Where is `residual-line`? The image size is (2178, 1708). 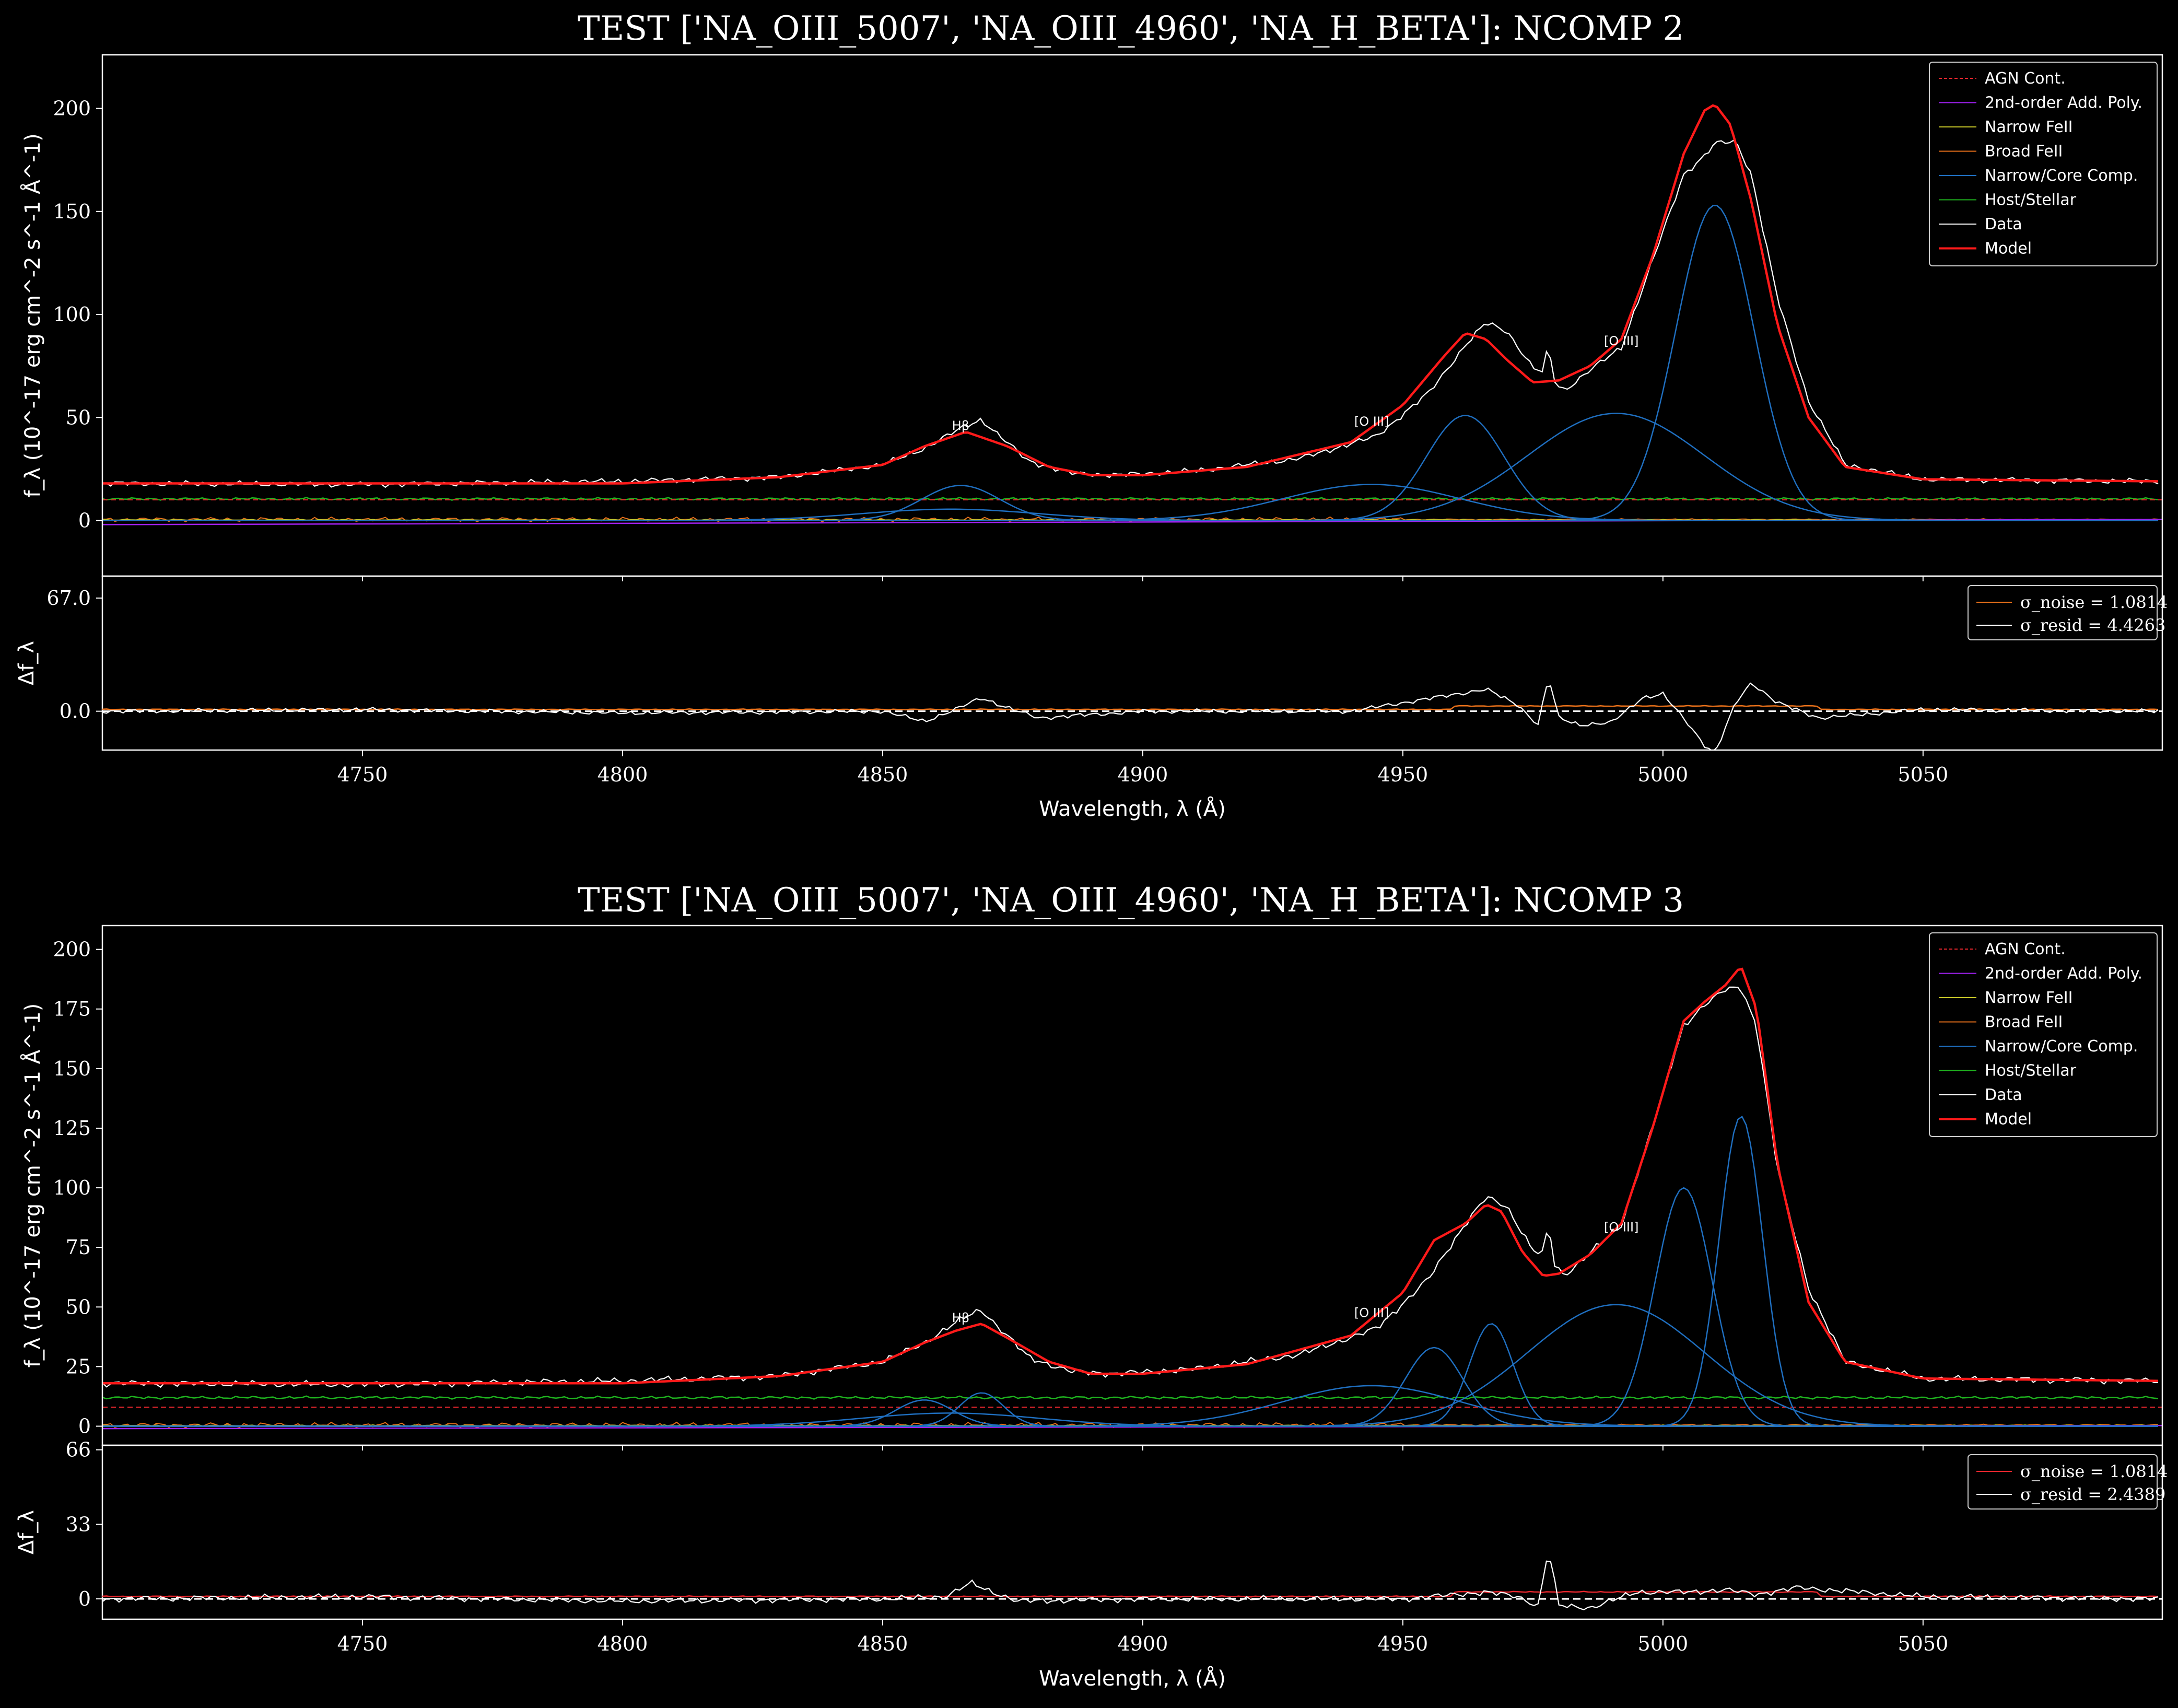 residual-line is located at coordinates (1130, 716).